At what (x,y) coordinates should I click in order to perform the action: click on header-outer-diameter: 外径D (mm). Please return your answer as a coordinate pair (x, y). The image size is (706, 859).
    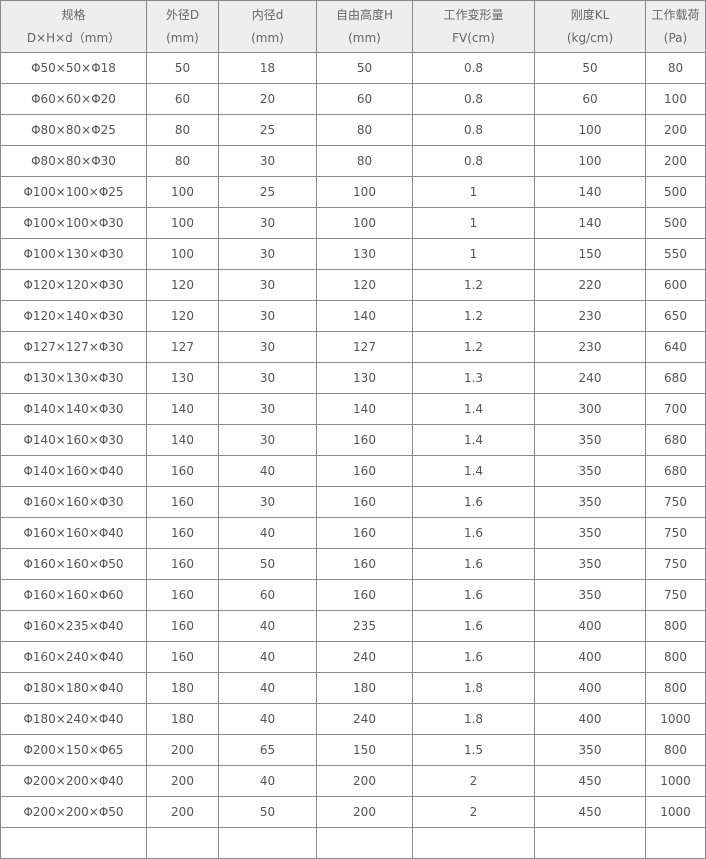
    Looking at the image, I should click on (182, 26).